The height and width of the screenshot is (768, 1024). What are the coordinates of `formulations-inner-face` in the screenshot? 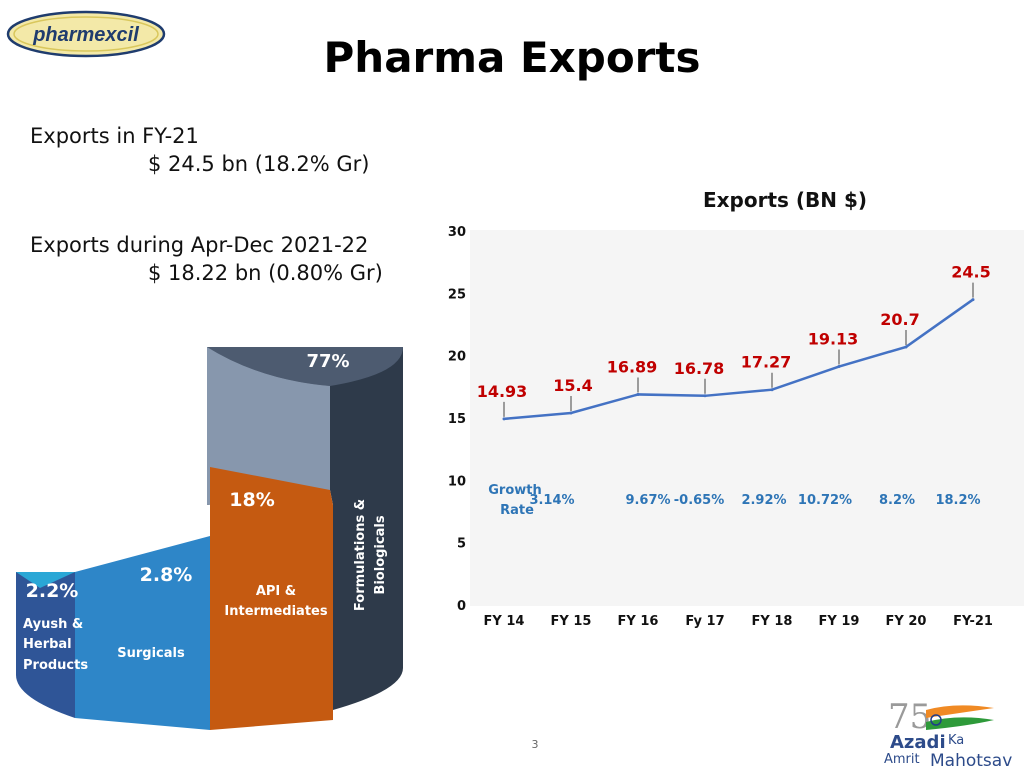 It's located at (268, 426).